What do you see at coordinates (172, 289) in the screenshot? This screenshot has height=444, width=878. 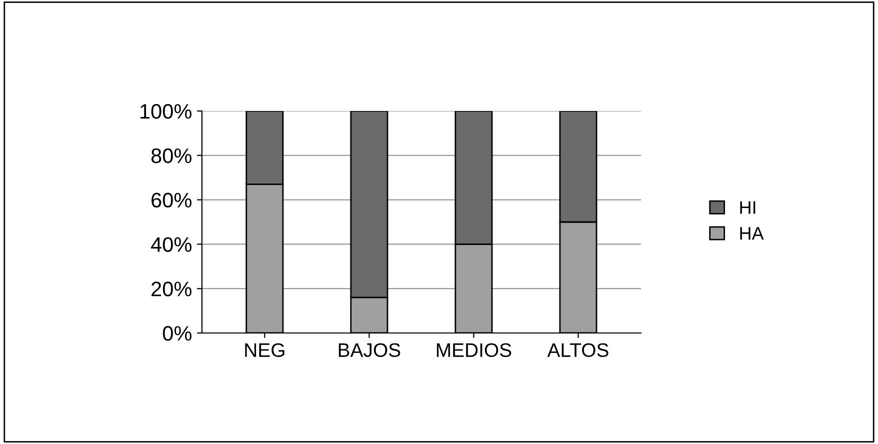 I see `y-tick-label: 20%` at bounding box center [172, 289].